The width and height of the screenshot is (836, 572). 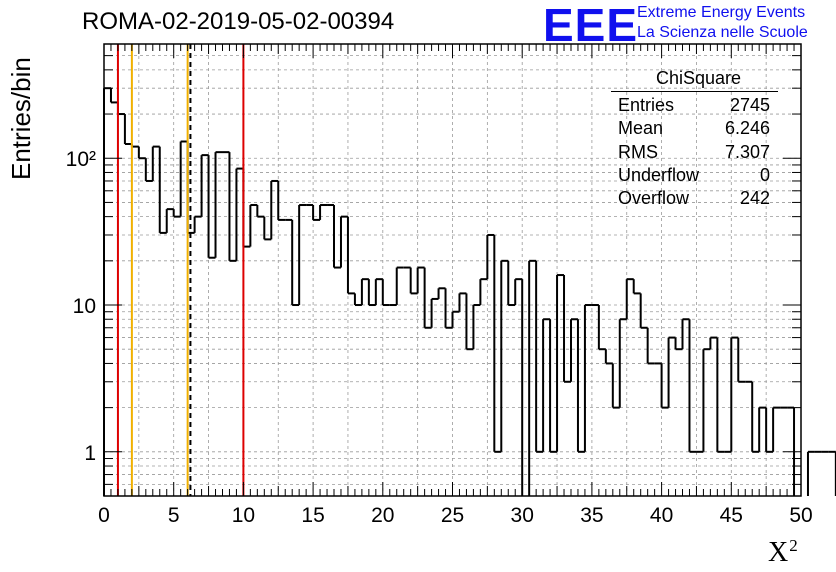 I want to click on stats-value: 2745, so click(x=749, y=105).